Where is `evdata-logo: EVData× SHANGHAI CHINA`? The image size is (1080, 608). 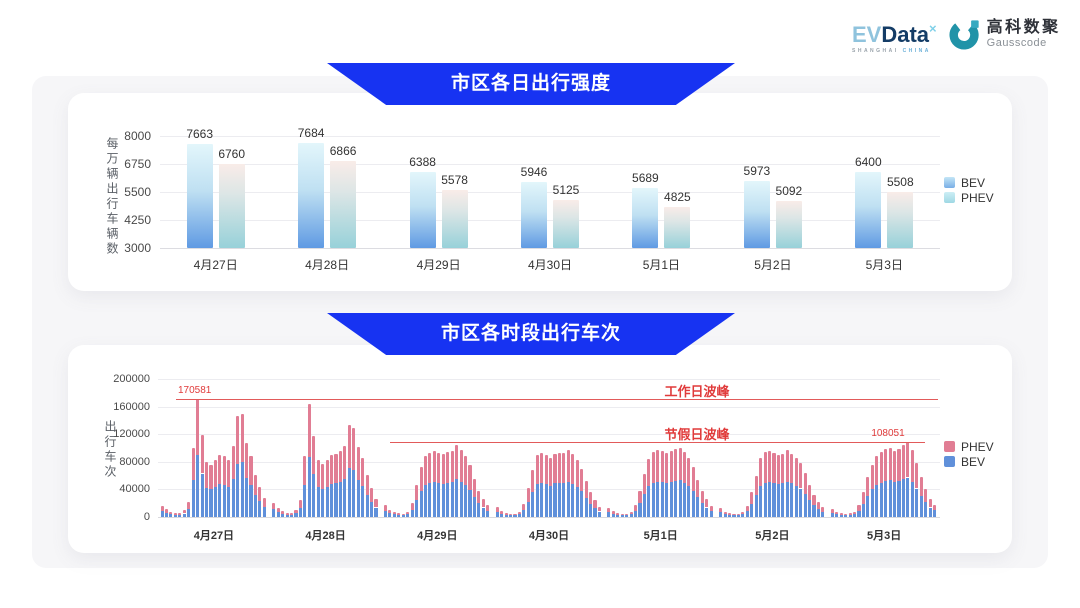 evdata-logo: EVData× SHANGHAI CHINA is located at coordinates (894, 36).